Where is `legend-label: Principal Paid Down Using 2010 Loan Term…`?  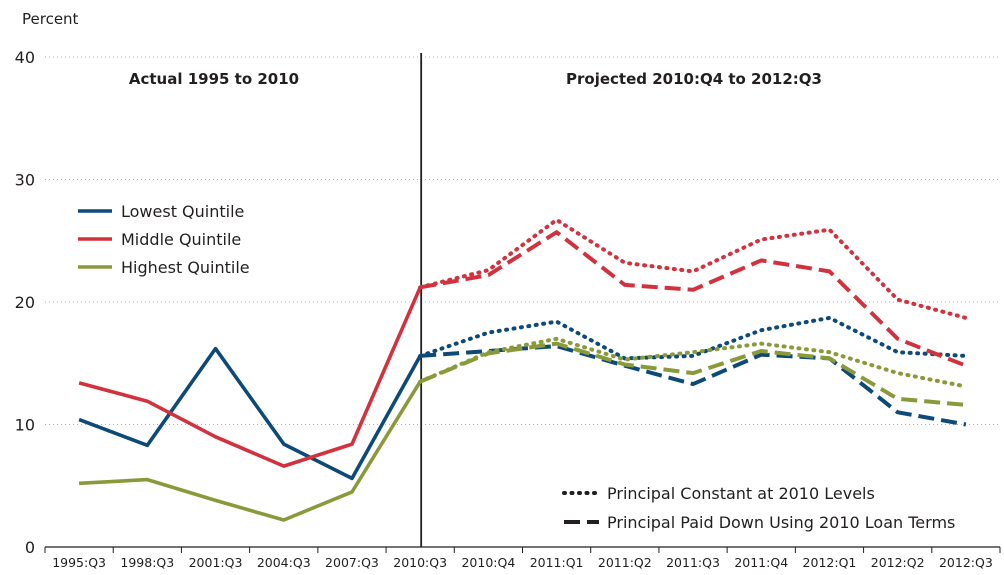
legend-label: Principal Paid Down Using 2010 Loan Term… is located at coordinates (781, 522).